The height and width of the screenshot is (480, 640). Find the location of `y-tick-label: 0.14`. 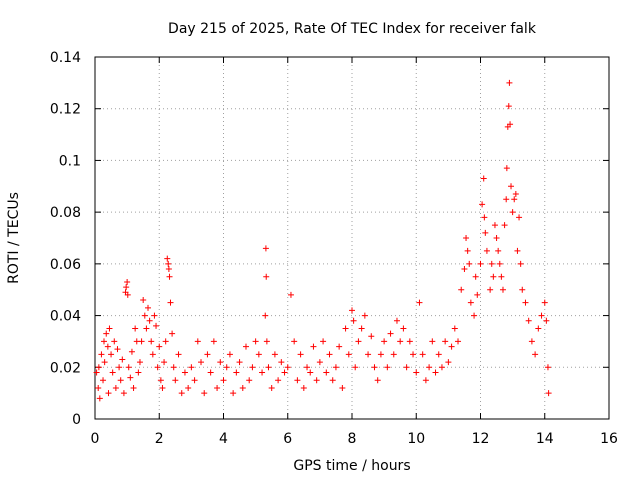

y-tick-label: 0.14 is located at coordinates (65, 58).